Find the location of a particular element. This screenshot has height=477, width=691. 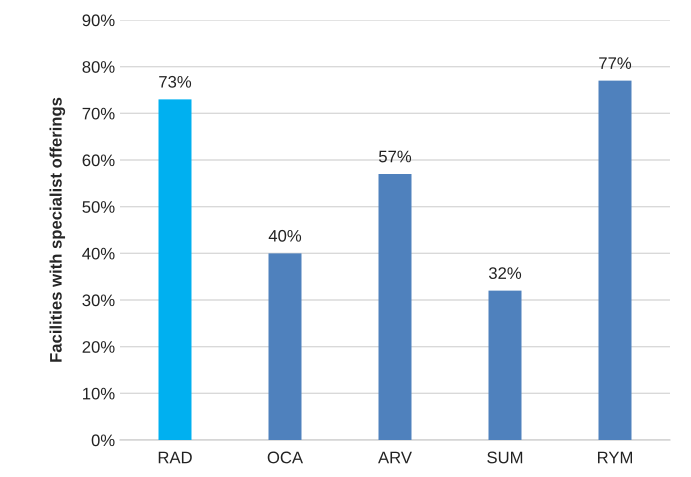

y-tick-label: 30% is located at coordinates (98, 300).